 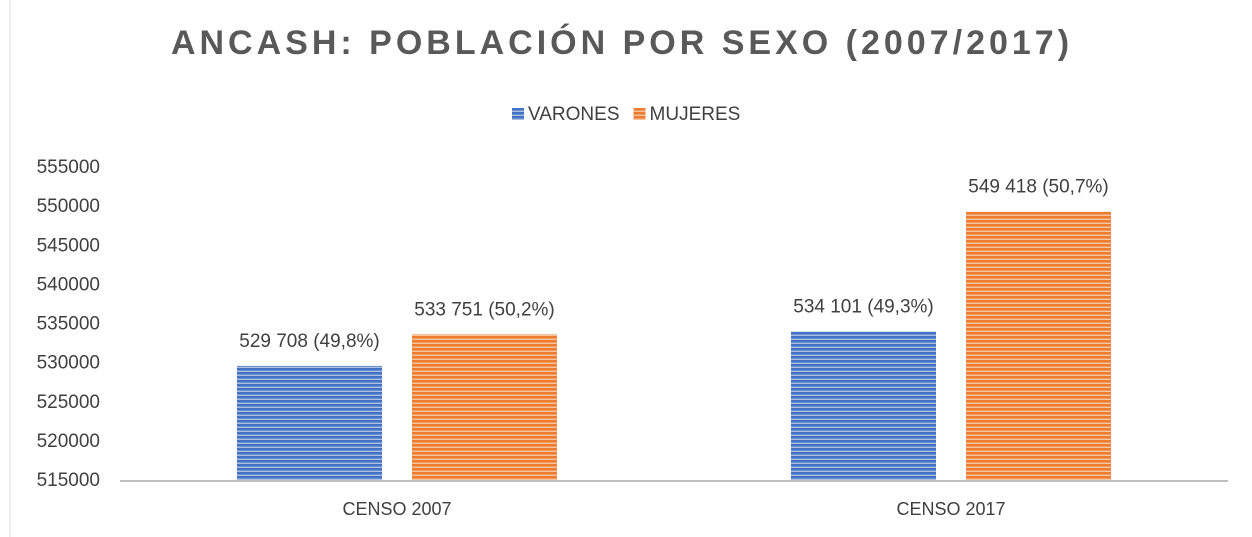 I want to click on value-label: 533 751 (50,2%), so click(x=484, y=309).